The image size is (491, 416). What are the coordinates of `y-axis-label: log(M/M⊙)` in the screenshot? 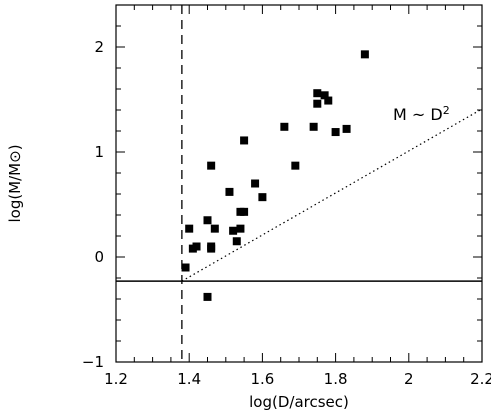 It's located at (15, 183).